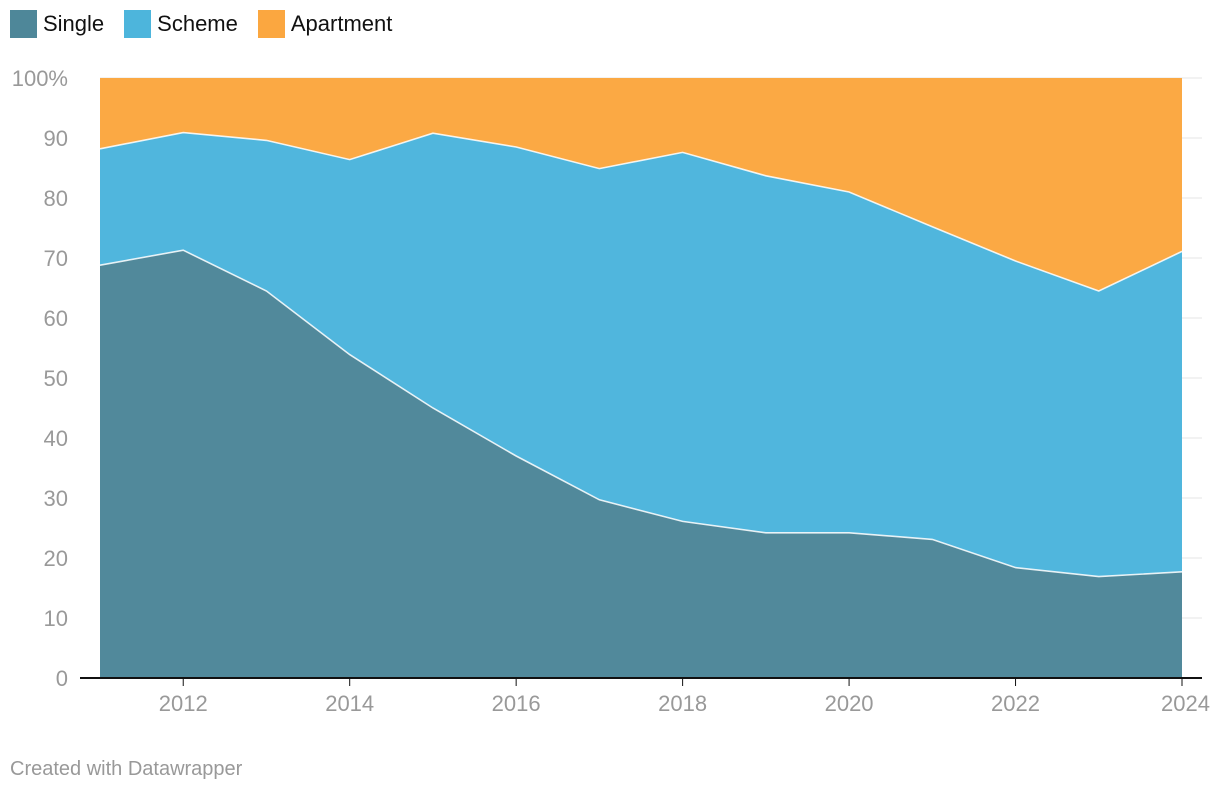 This screenshot has width=1220, height=796. I want to click on y-tick-label-9: 10, so click(56, 618).